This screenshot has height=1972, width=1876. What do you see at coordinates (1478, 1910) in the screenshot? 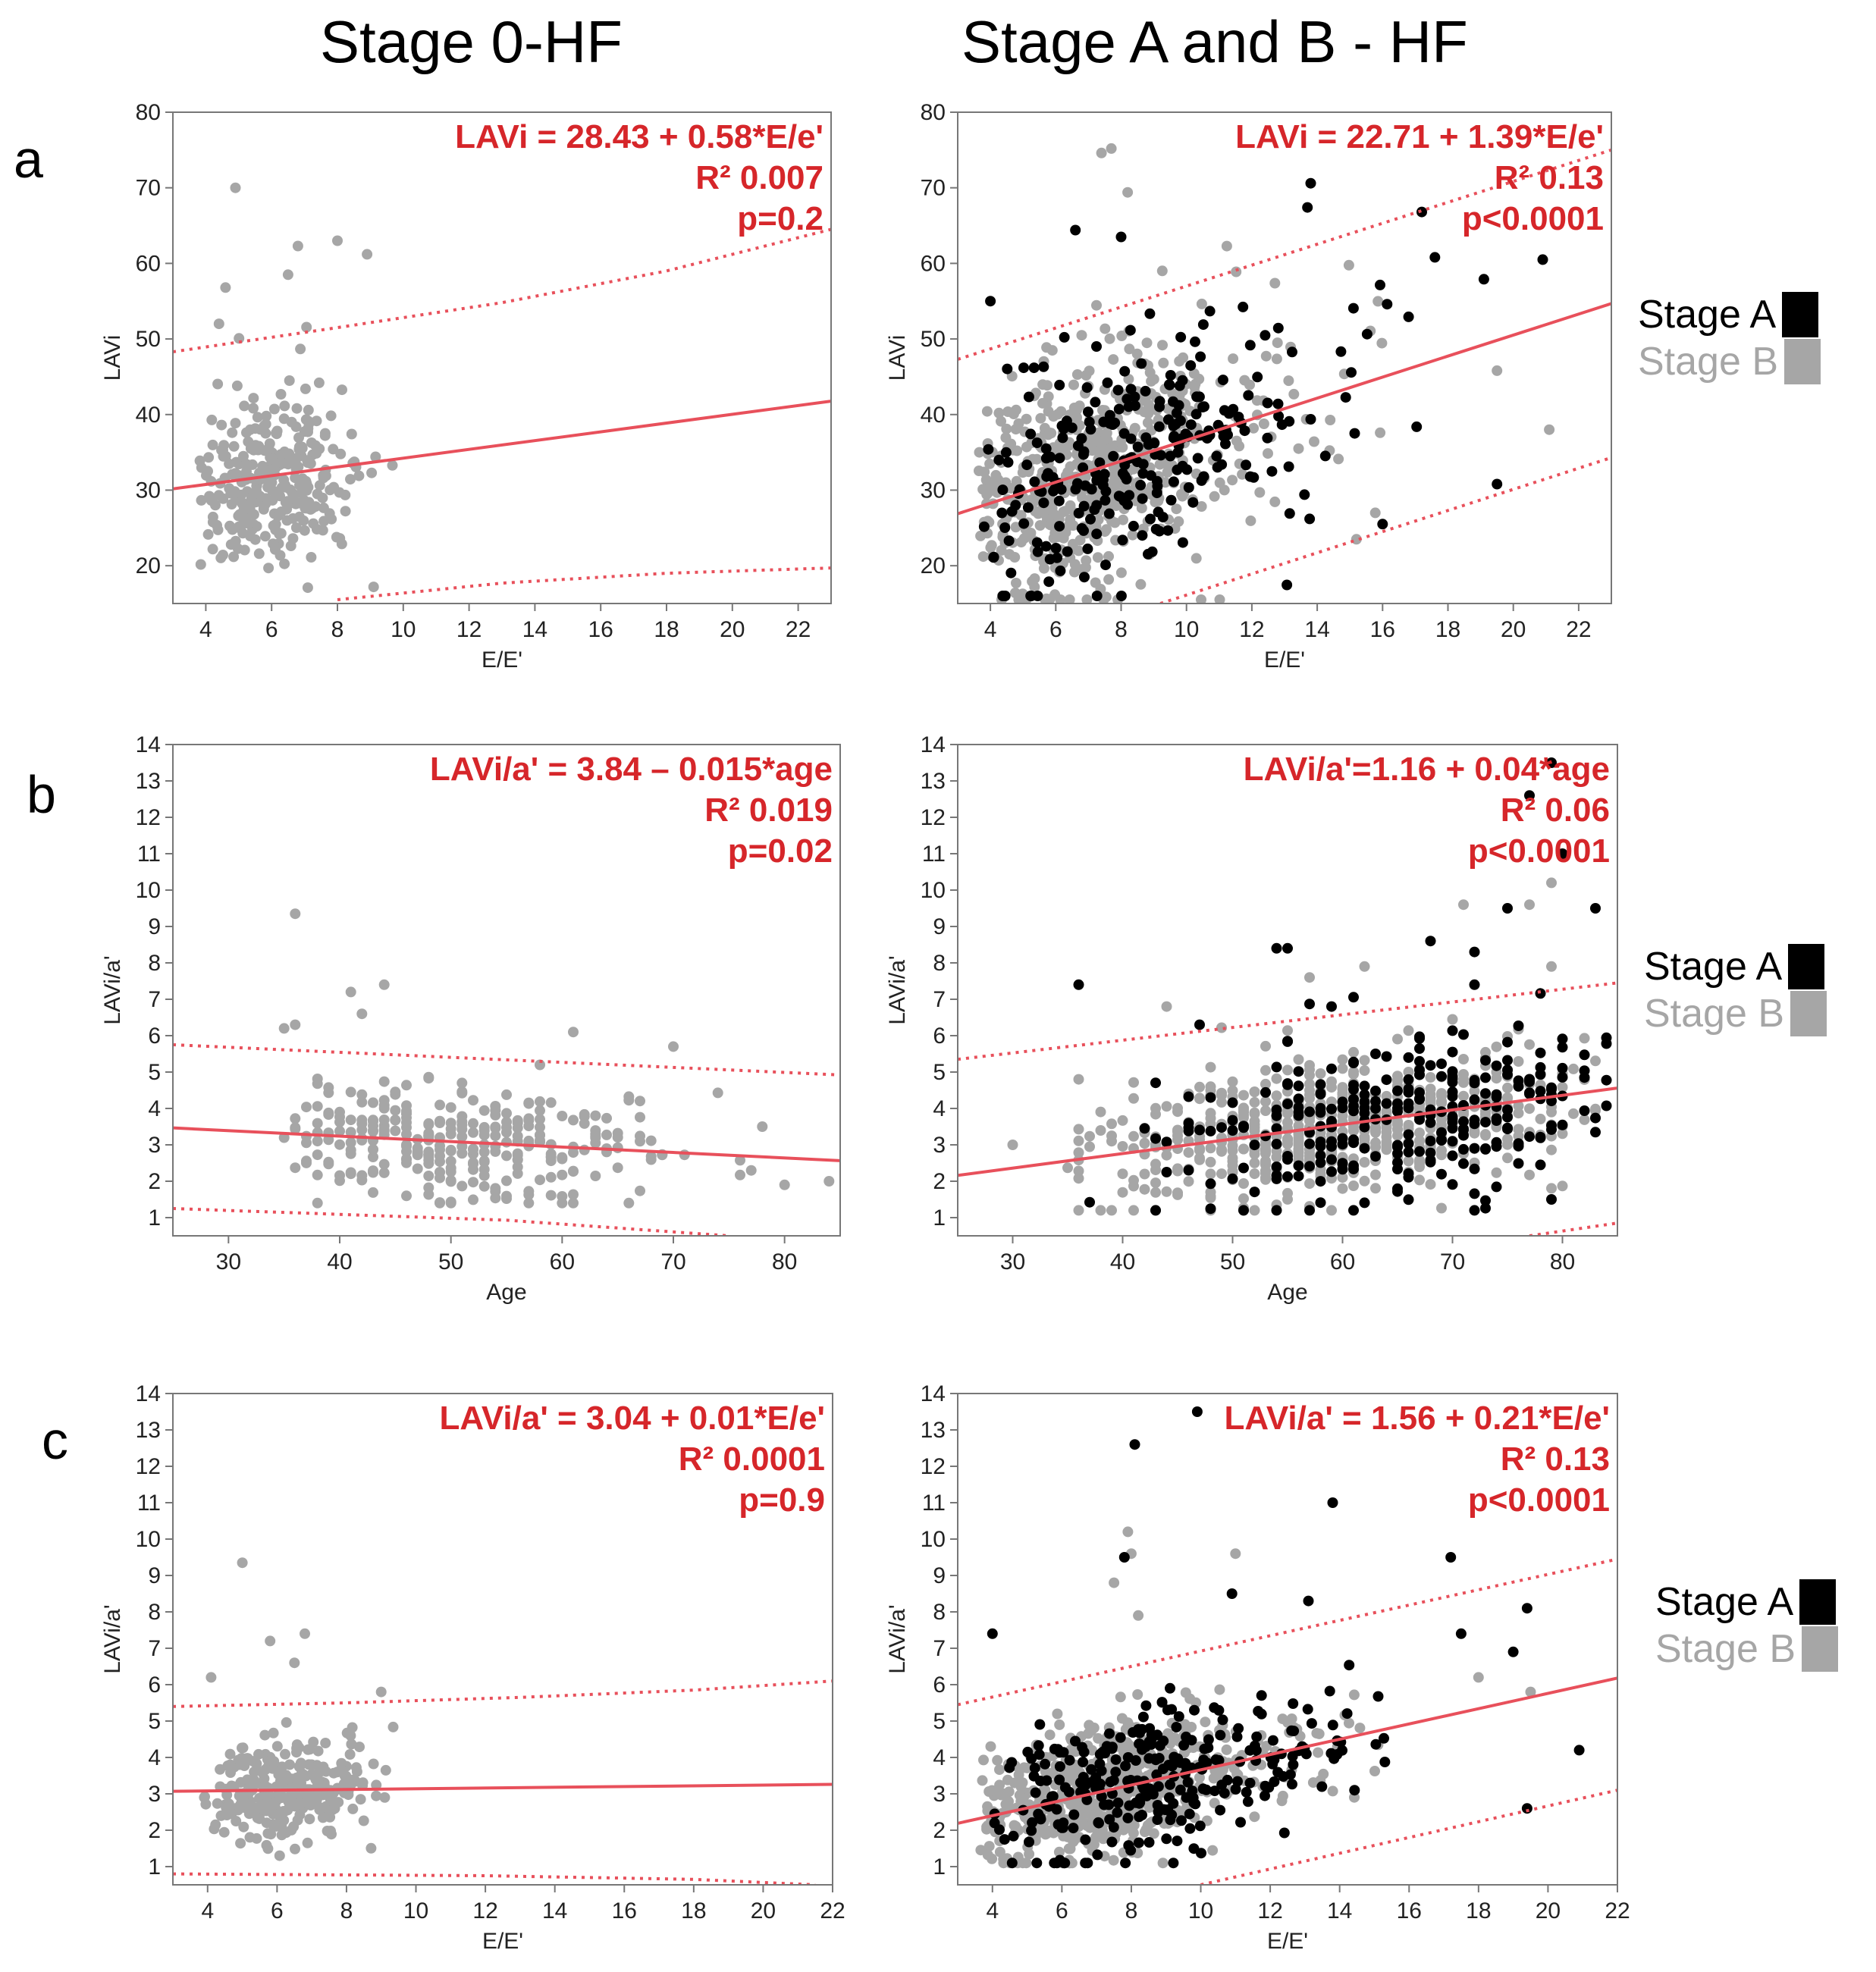
I see `x-tick-label: 18` at bounding box center [1478, 1910].